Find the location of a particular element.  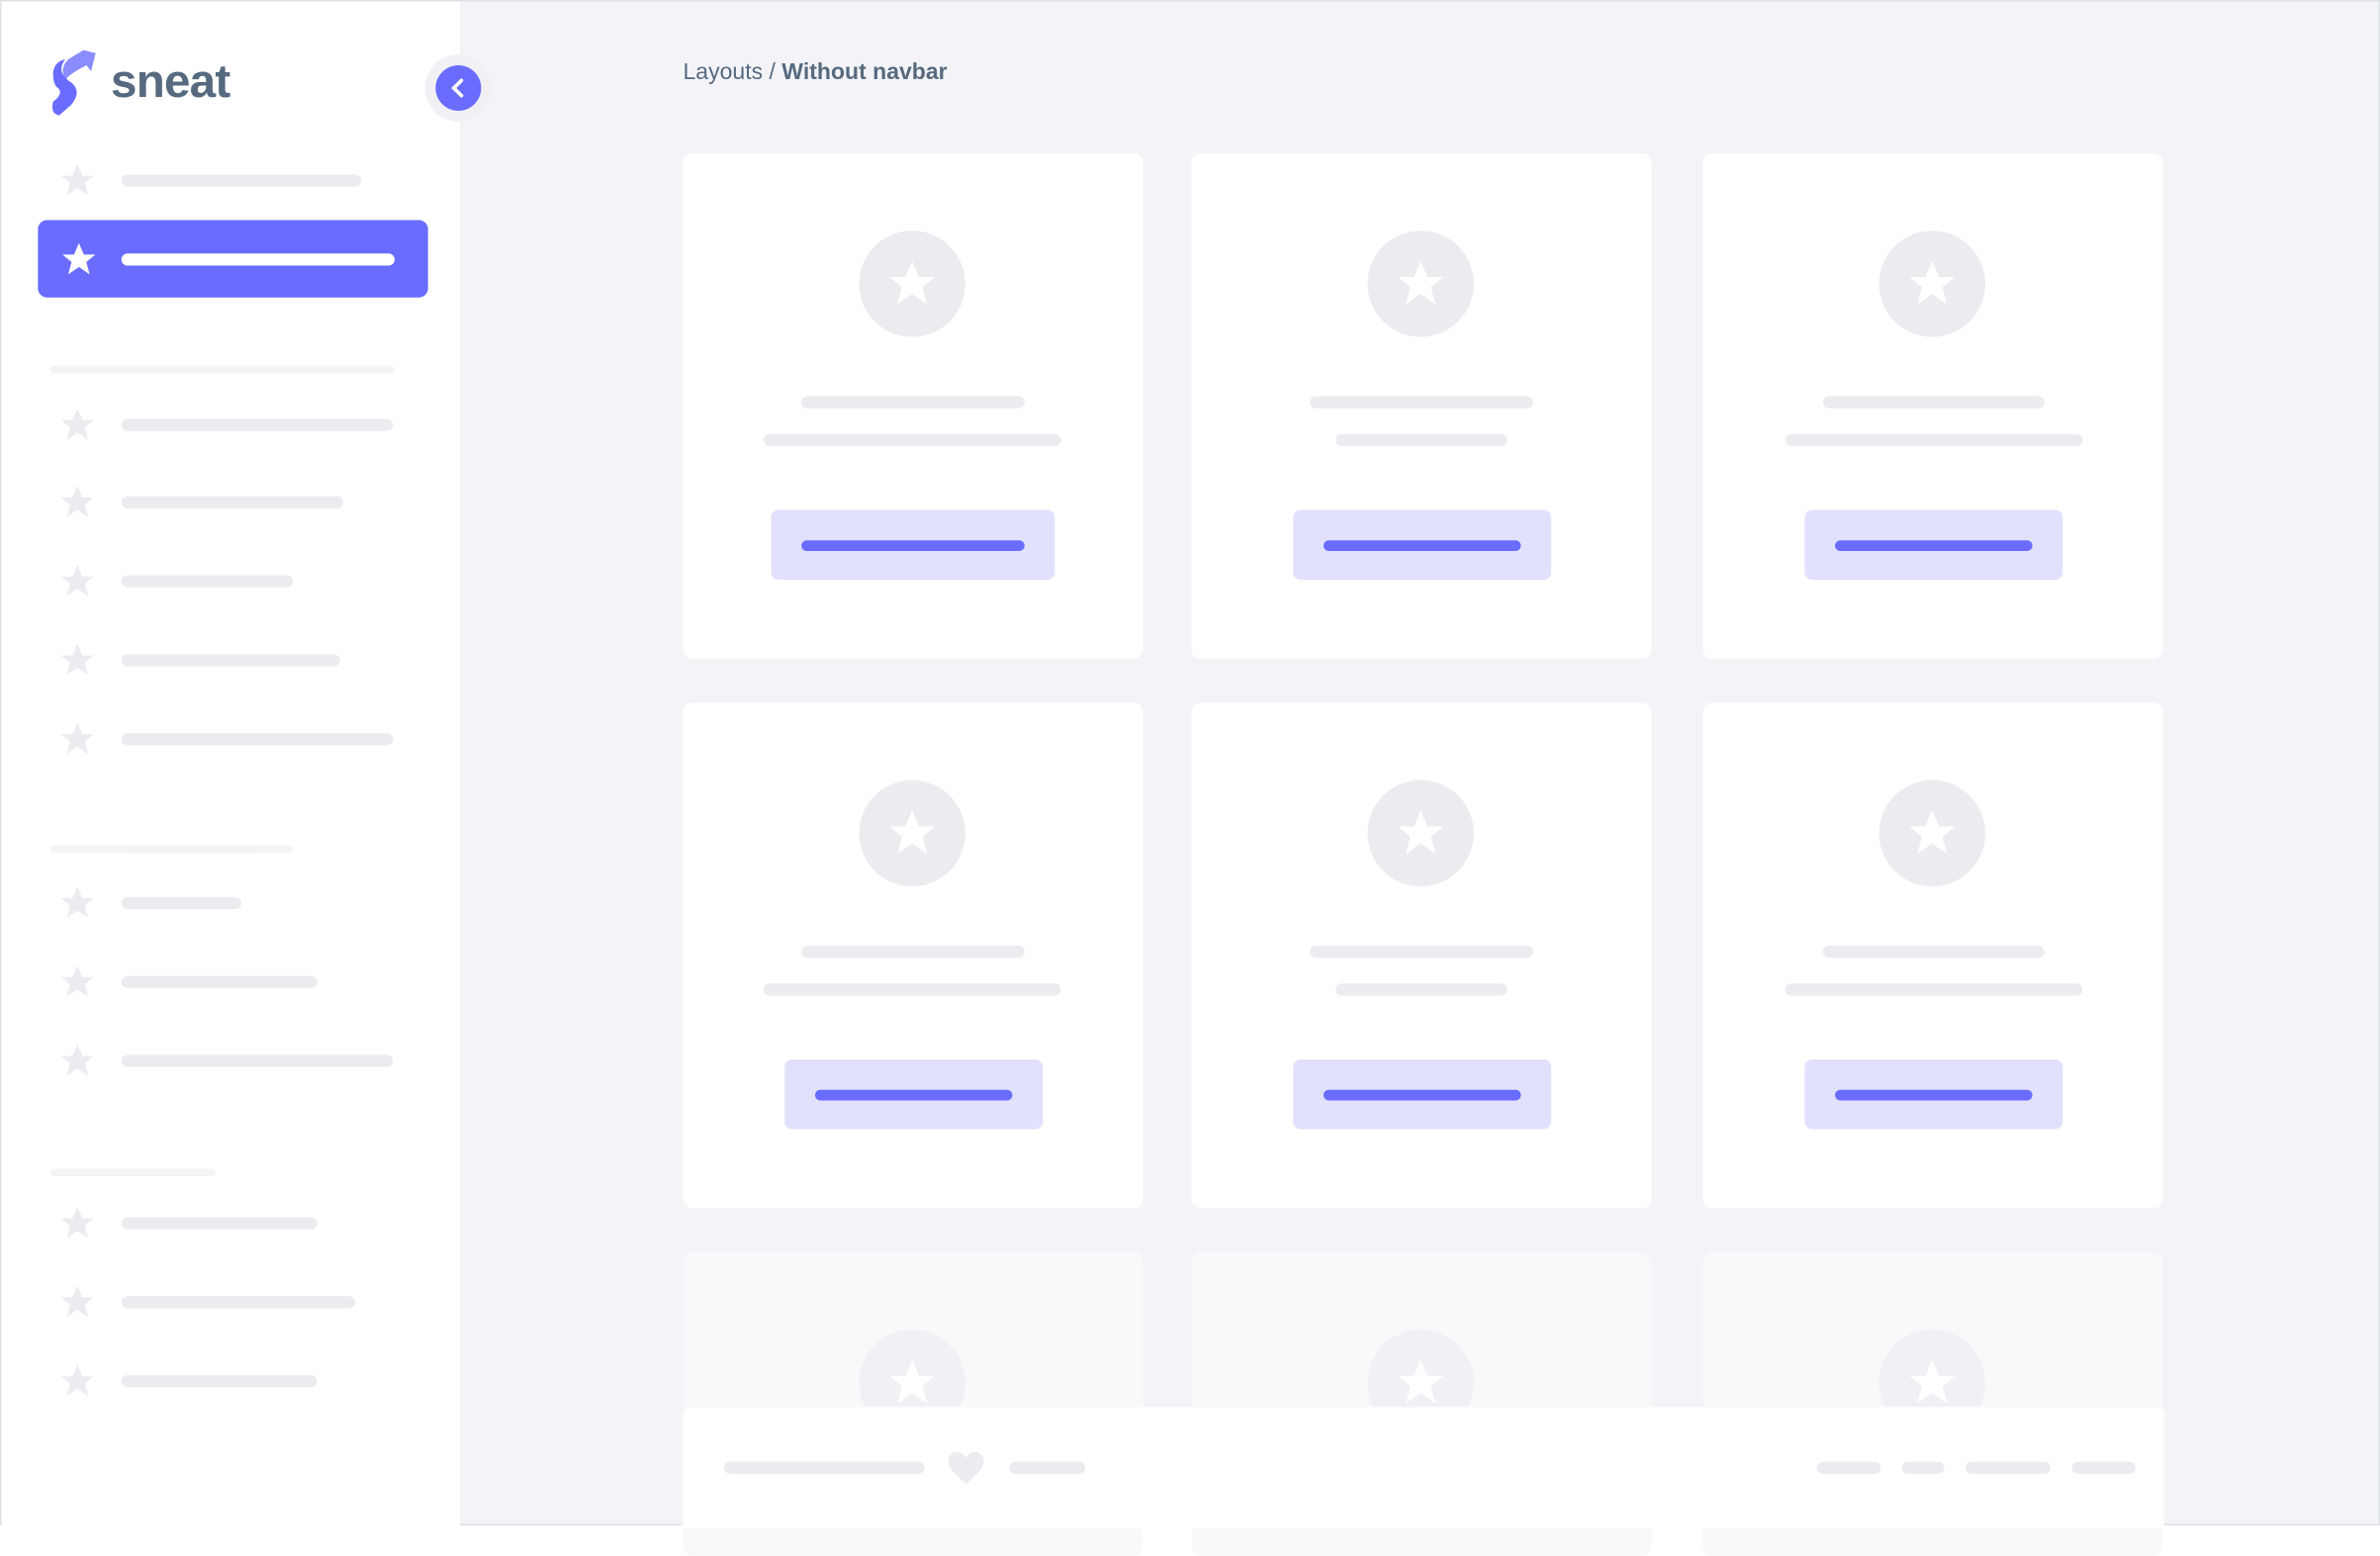

sidebar-collapse-button is located at coordinates (458, 88).